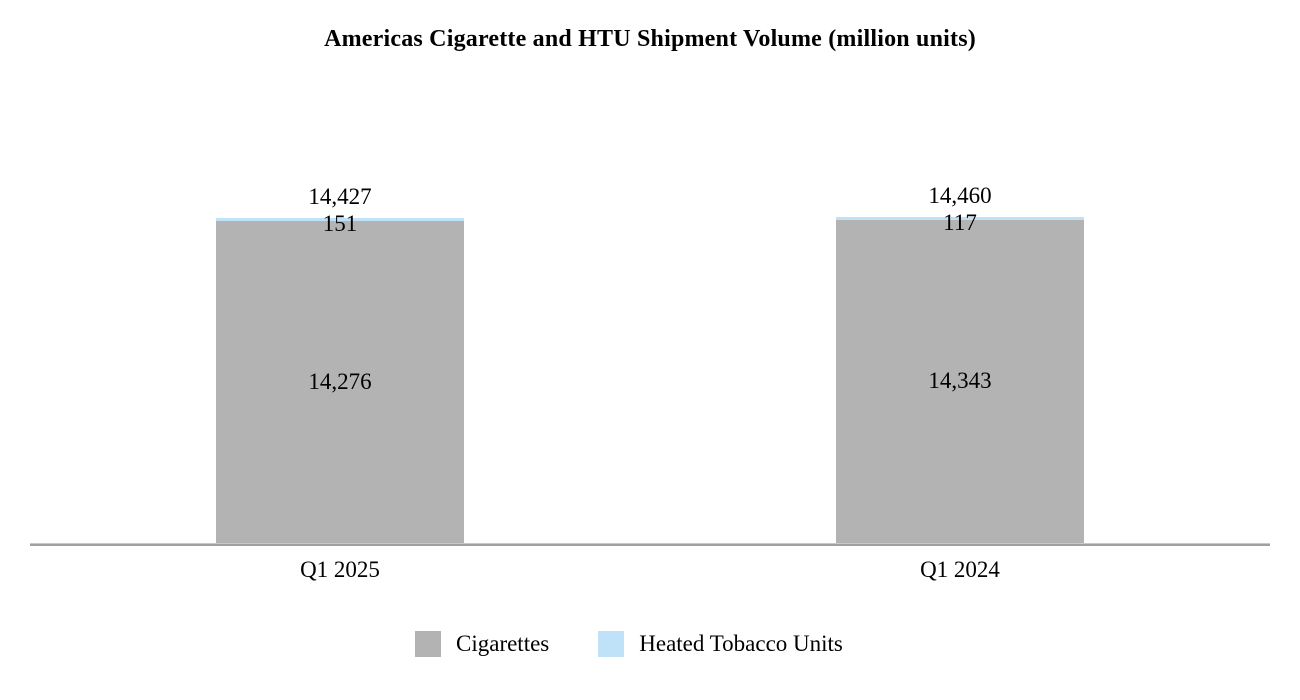  Describe the element at coordinates (340, 196) in the screenshot. I see `total-value-label: 14,427` at that location.